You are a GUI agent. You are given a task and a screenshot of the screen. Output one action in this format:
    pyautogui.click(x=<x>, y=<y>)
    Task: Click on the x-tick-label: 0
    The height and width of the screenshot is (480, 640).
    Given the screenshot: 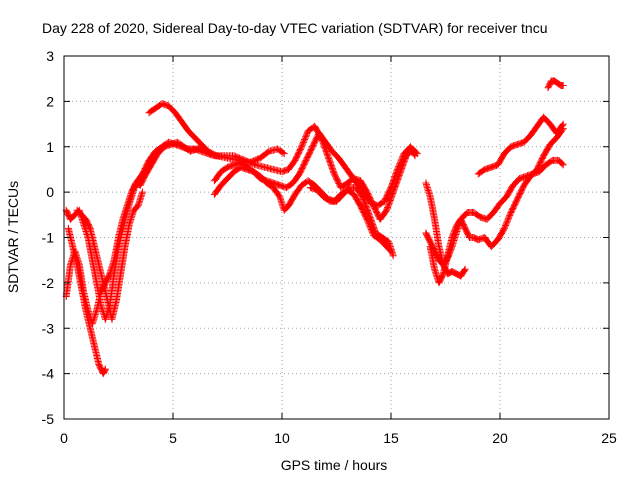 What is the action you would take?
    pyautogui.click(x=64, y=438)
    